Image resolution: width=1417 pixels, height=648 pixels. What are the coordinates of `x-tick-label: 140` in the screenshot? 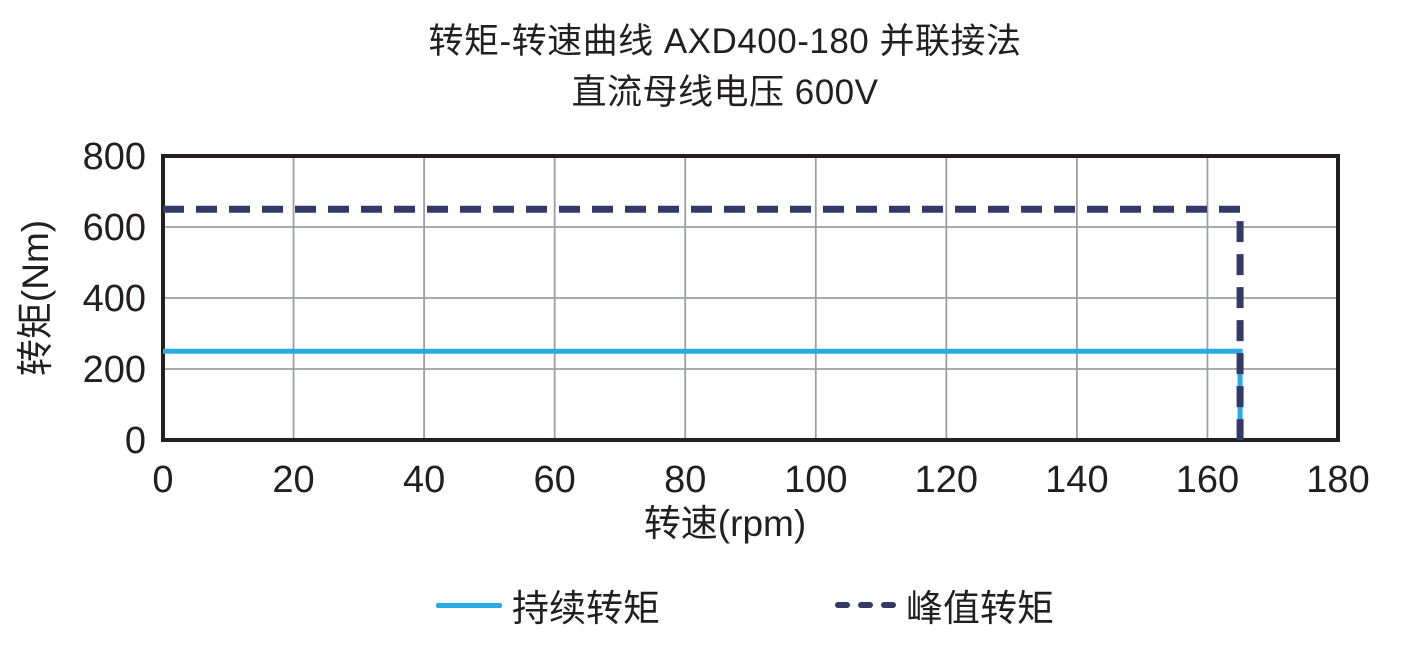 It's located at (1076, 480).